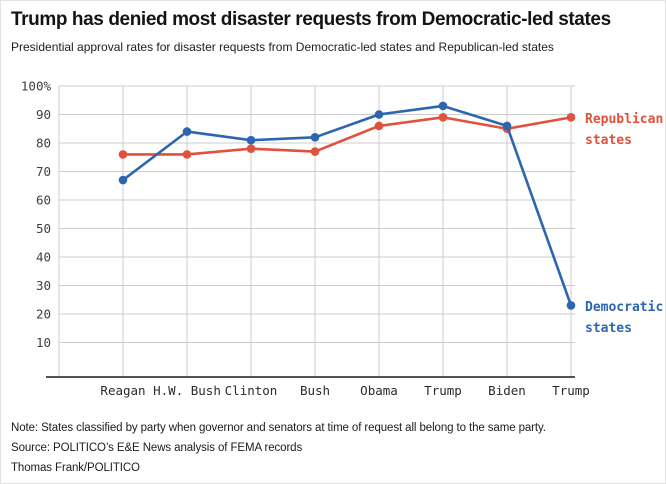  What do you see at coordinates (43, 342) in the screenshot?
I see `y-tick-label: 10` at bounding box center [43, 342].